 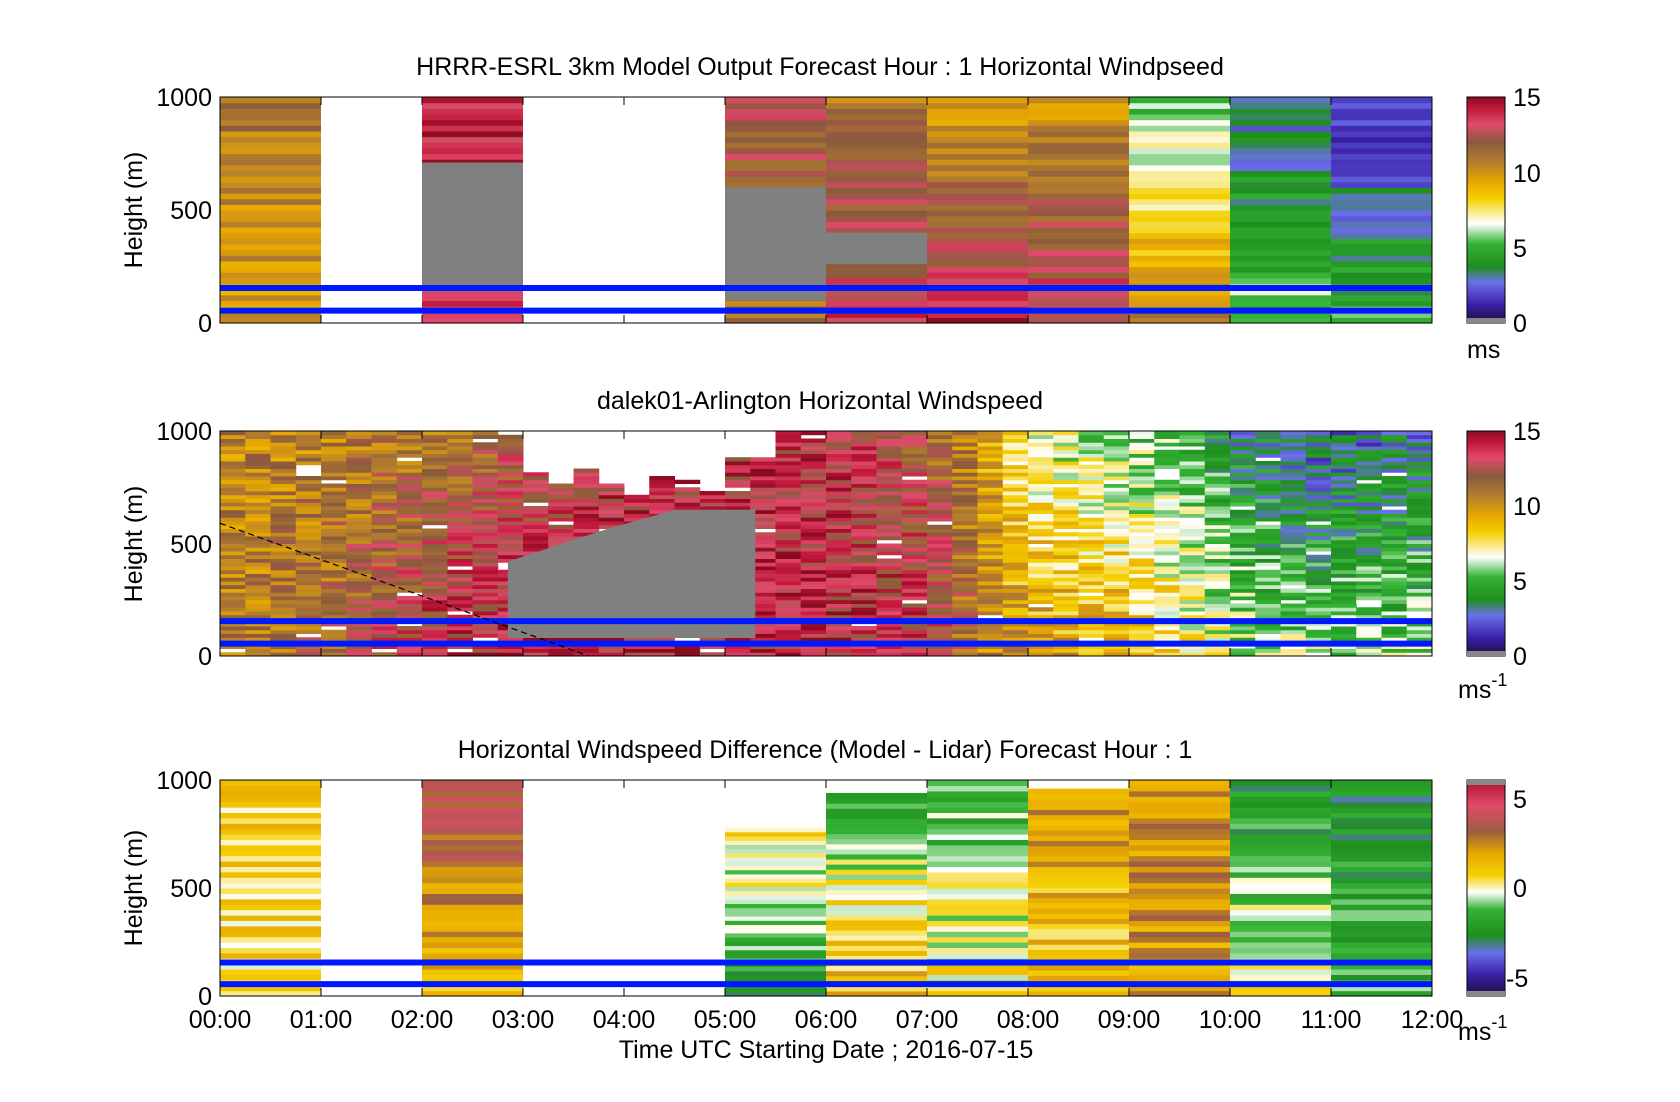 What do you see at coordinates (321, 1020) in the screenshot?
I see `x-tick-label: 01:00` at bounding box center [321, 1020].